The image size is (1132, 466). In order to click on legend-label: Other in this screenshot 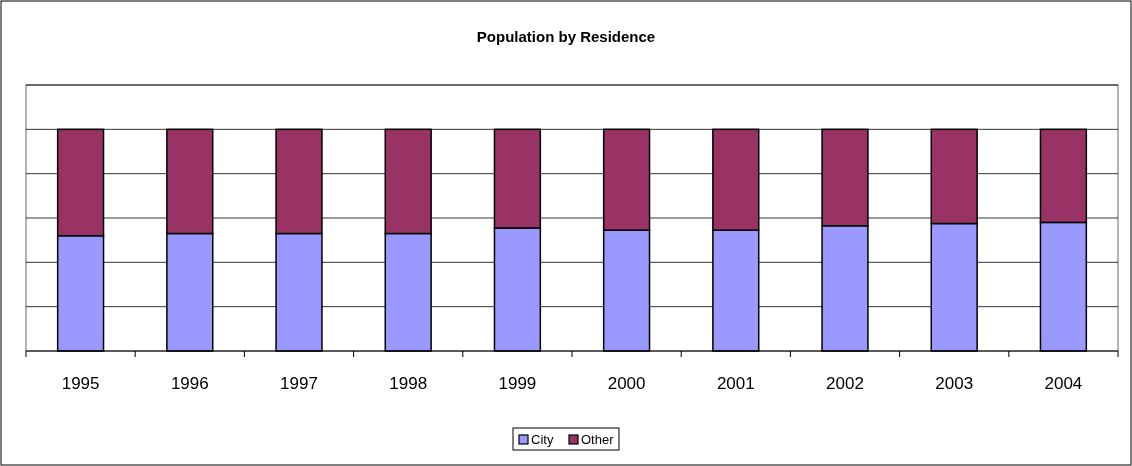, I will do `click(598, 439)`.